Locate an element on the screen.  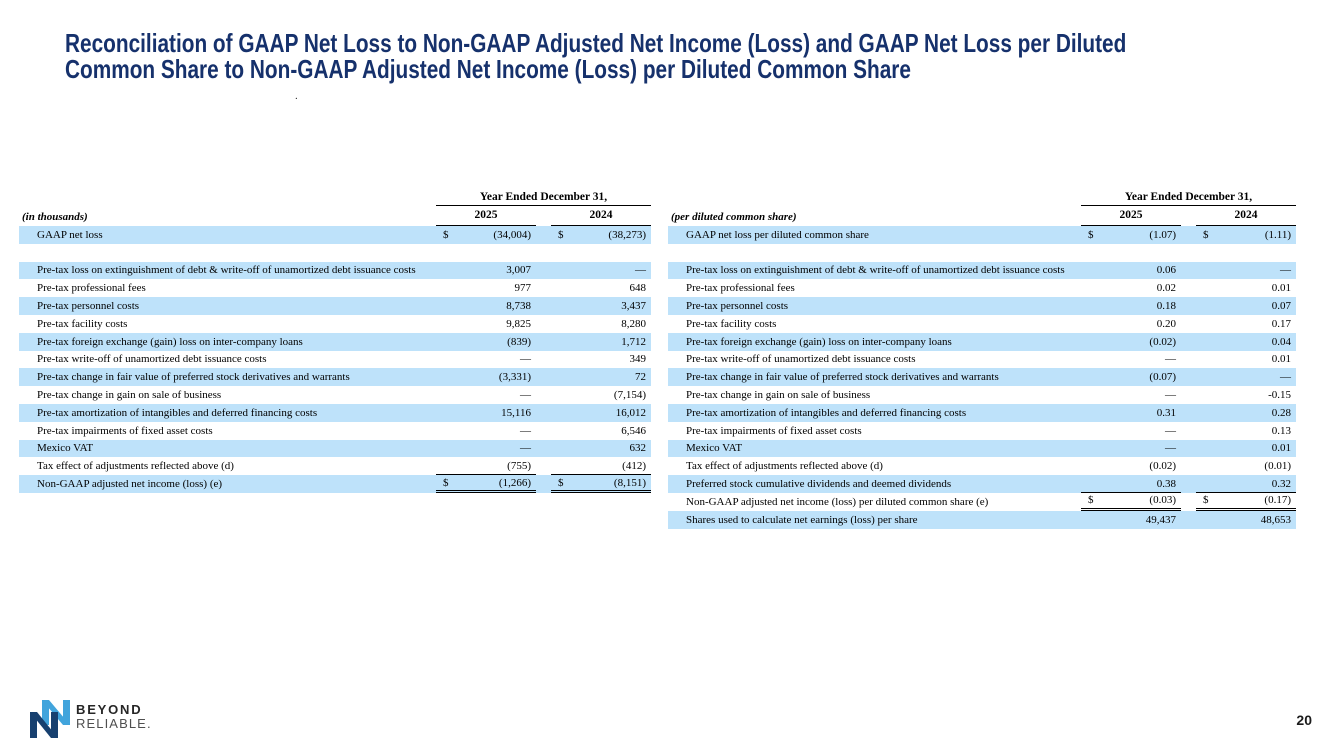
stray-period-mark: . is located at coordinates (296, 96).